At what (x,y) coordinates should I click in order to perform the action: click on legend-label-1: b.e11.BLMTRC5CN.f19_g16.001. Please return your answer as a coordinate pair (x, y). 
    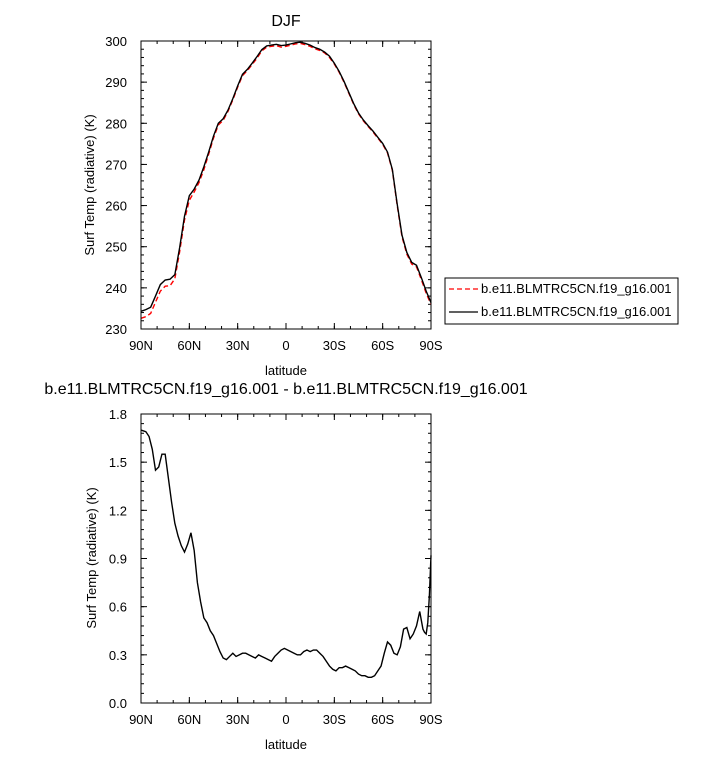
    Looking at the image, I should click on (576, 288).